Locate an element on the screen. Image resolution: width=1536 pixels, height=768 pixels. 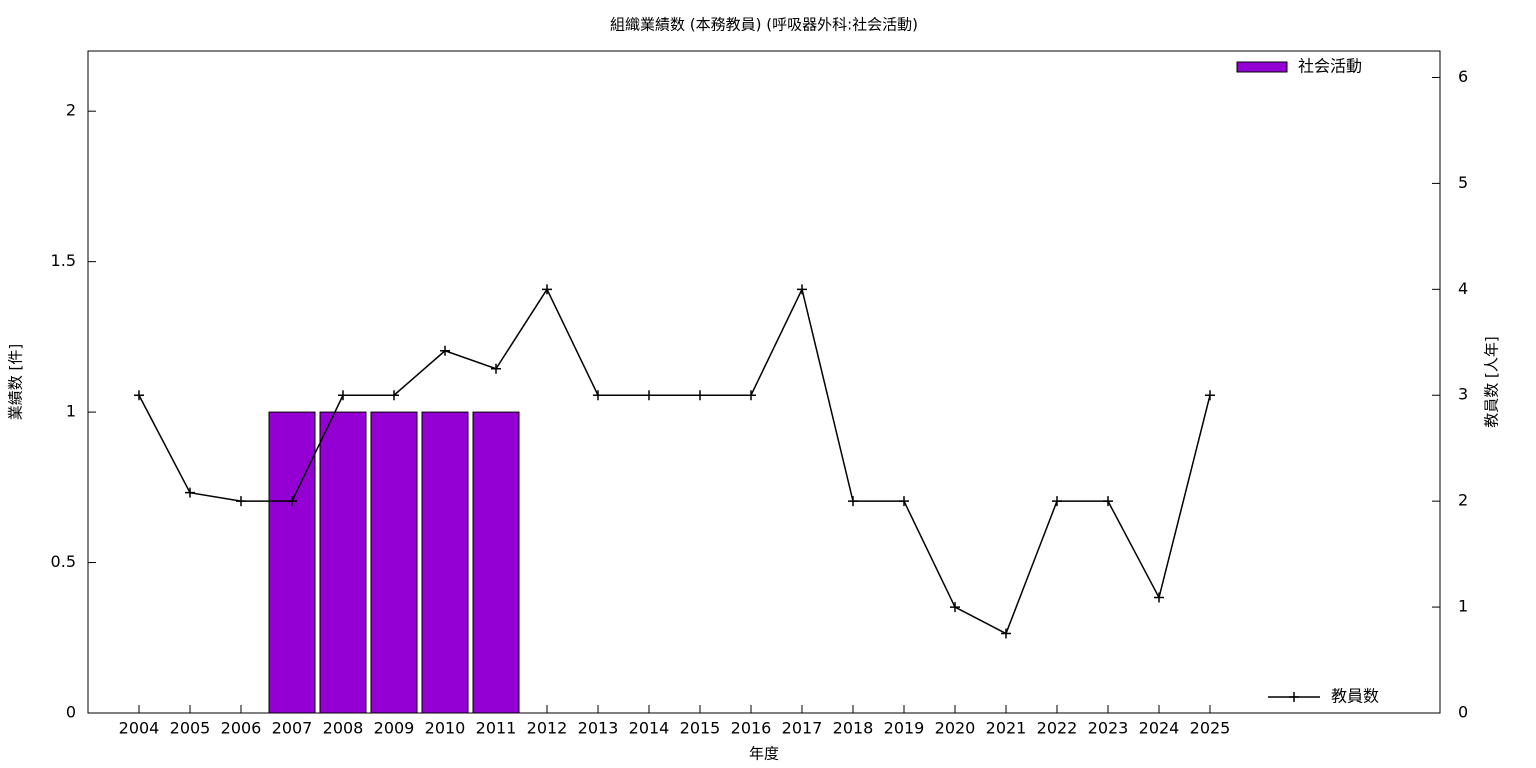
x-tick-label: 2014 is located at coordinates (649, 728).